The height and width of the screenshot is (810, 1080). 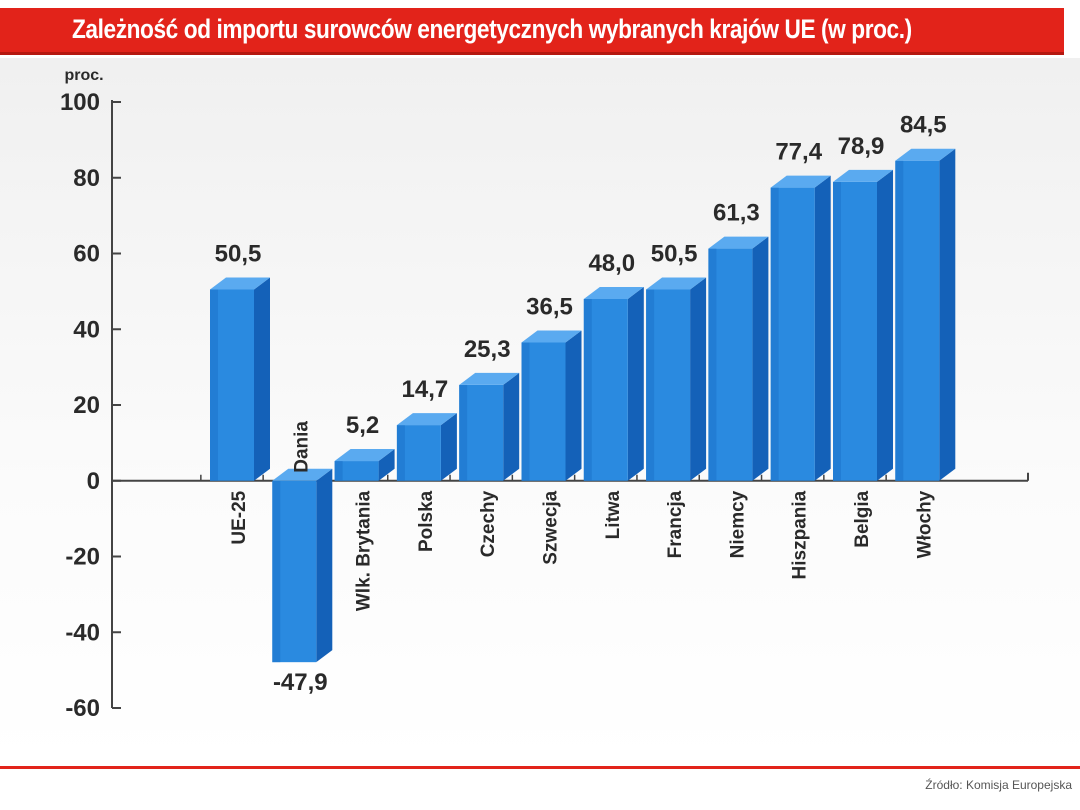 What do you see at coordinates (613, 514) in the screenshot?
I see `category-label: Litwa` at bounding box center [613, 514].